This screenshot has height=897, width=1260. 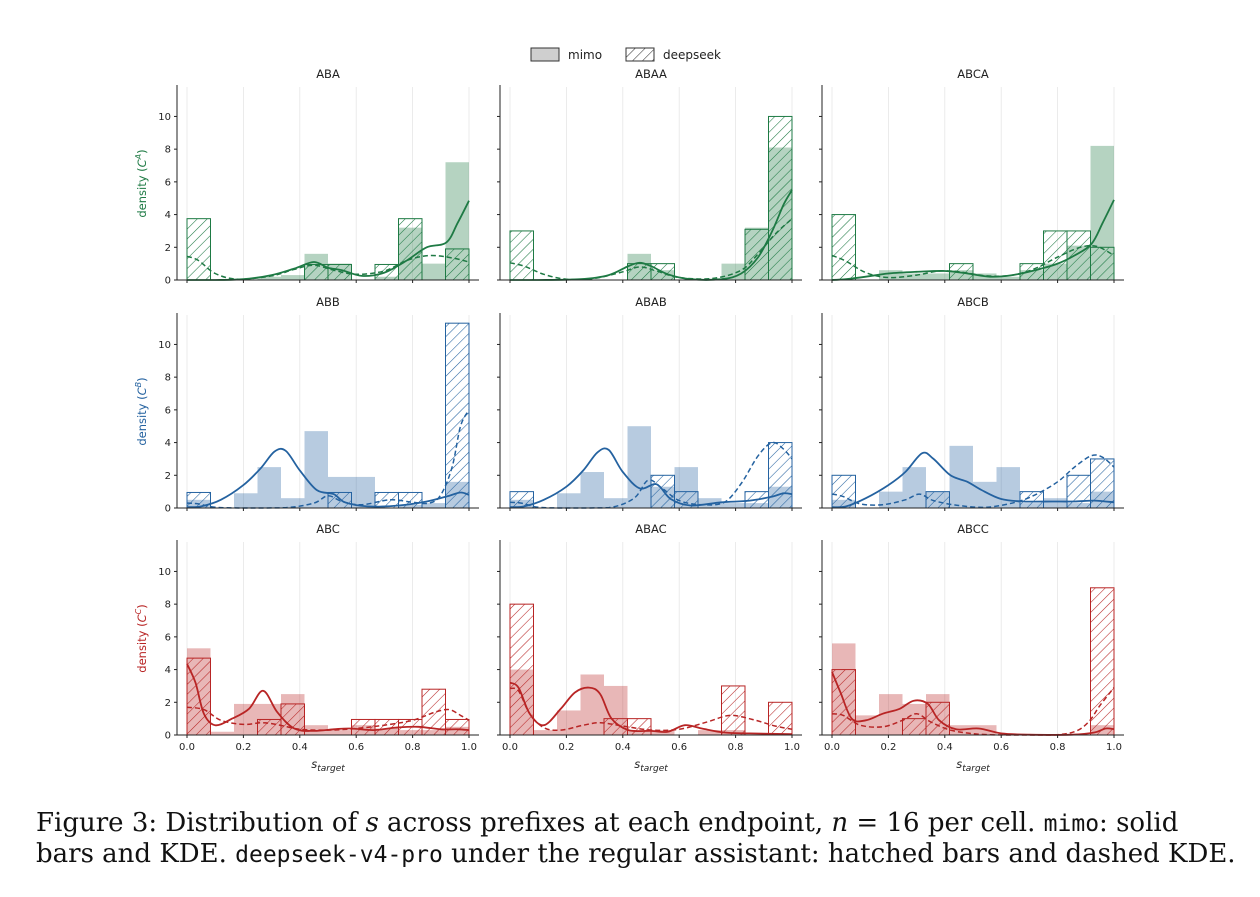 I want to click on panel-abc: 0 2 4 6 8 10 0.0 0.2 0.4 0.6 0.8 1.0 starget ABC, so click(x=318, y=648).